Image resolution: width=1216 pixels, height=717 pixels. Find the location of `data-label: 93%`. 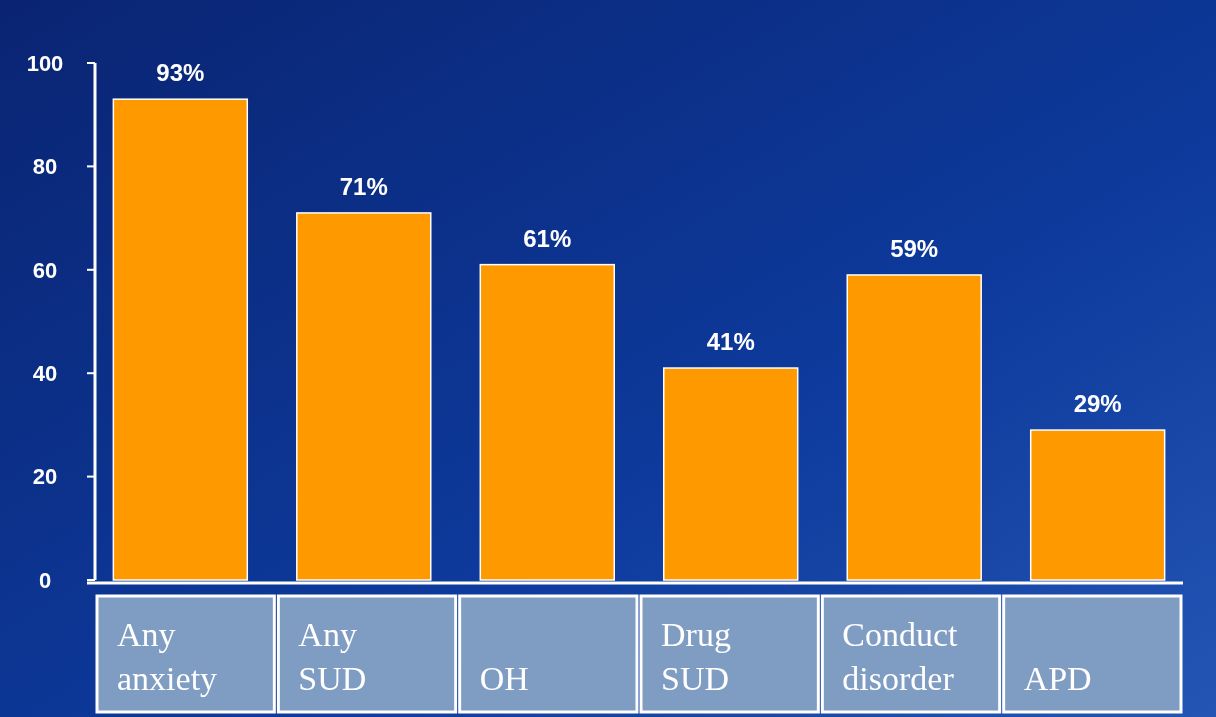

data-label: 93% is located at coordinates (180, 73).